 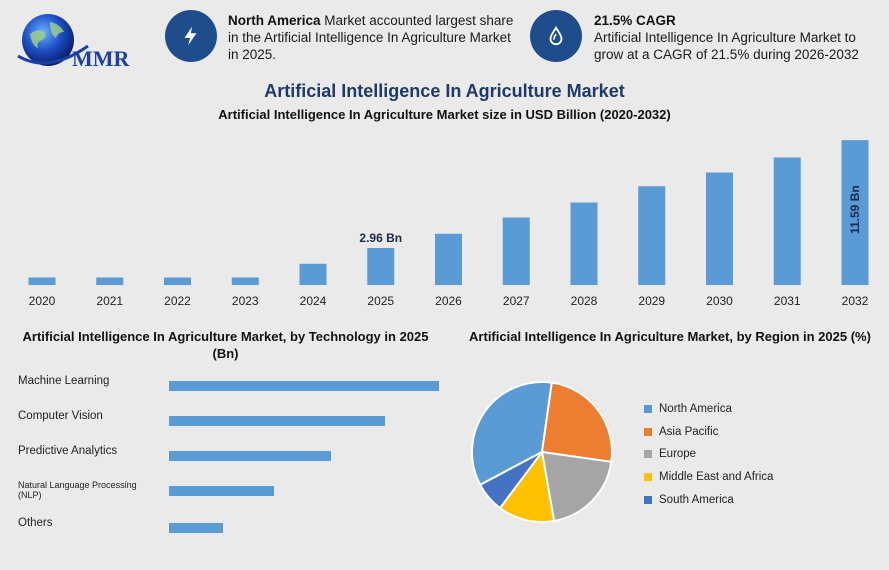 I want to click on stat1-bold: North America, so click(x=274, y=20).